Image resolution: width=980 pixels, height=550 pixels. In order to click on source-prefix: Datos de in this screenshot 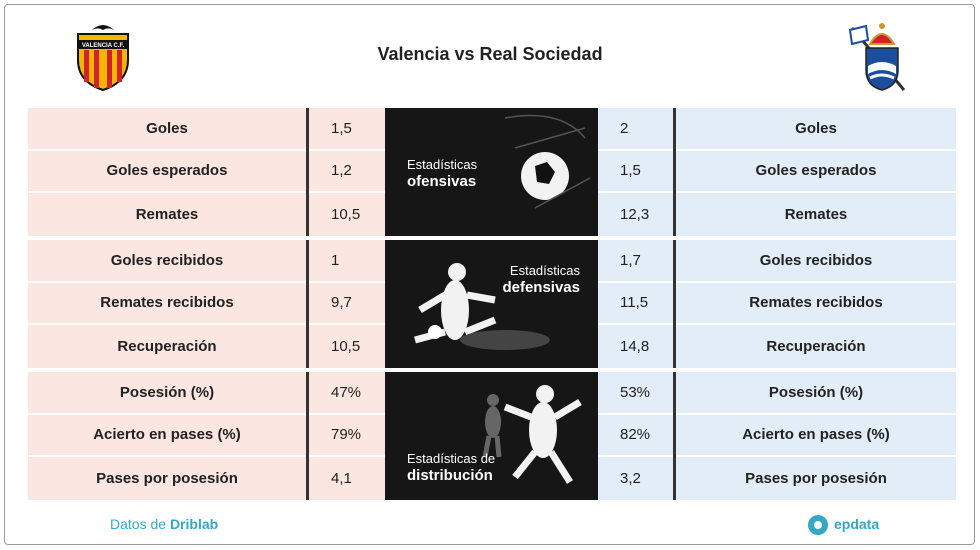, I will do `click(138, 524)`.